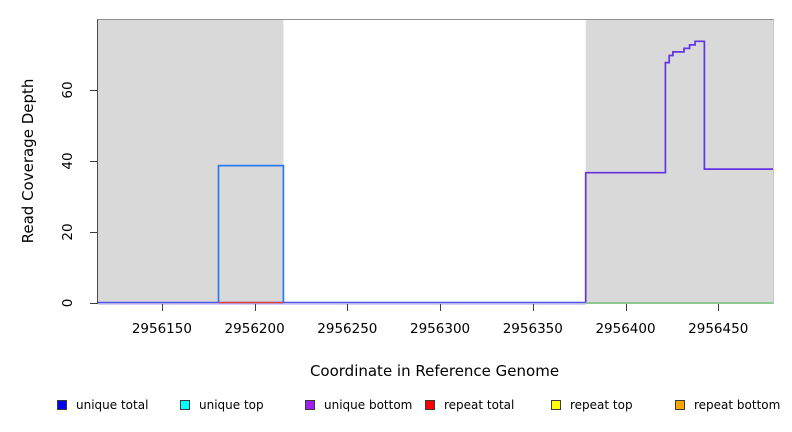  Describe the element at coordinates (310, 405) in the screenshot. I see `legend-swatch-unique-bottom` at that location.